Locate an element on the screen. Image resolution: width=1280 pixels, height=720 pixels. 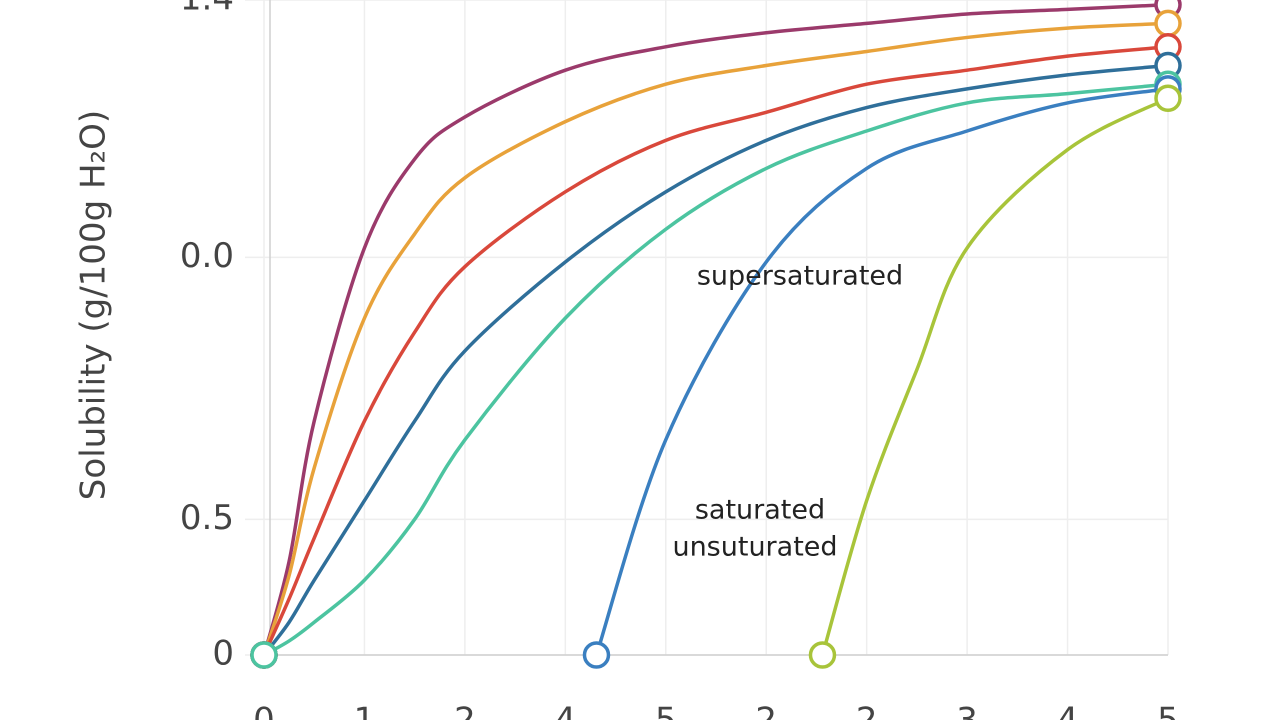
y-tick-label: 0.5 is located at coordinates (207, 518).